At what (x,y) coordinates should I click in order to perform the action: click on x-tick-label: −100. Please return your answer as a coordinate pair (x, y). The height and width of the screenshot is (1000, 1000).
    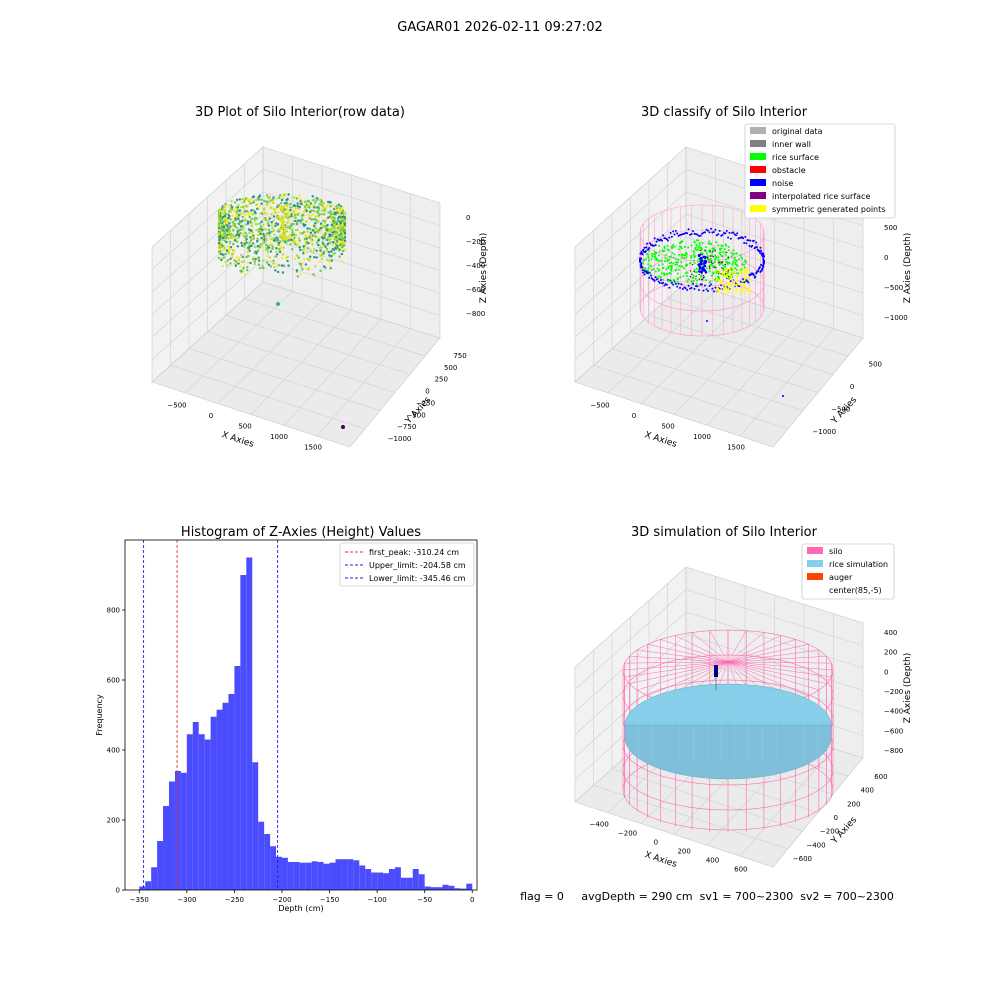
    Looking at the image, I should click on (376, 900).